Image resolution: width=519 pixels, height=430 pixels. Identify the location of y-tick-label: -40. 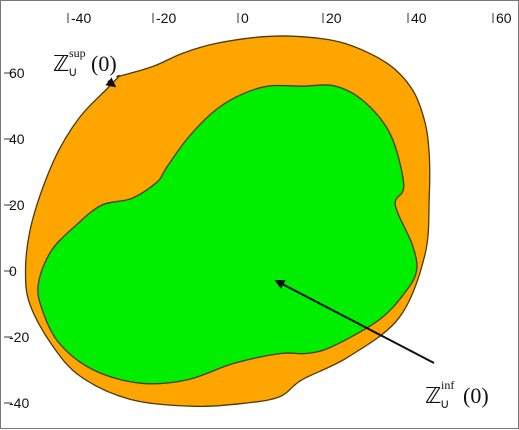
(19, 403).